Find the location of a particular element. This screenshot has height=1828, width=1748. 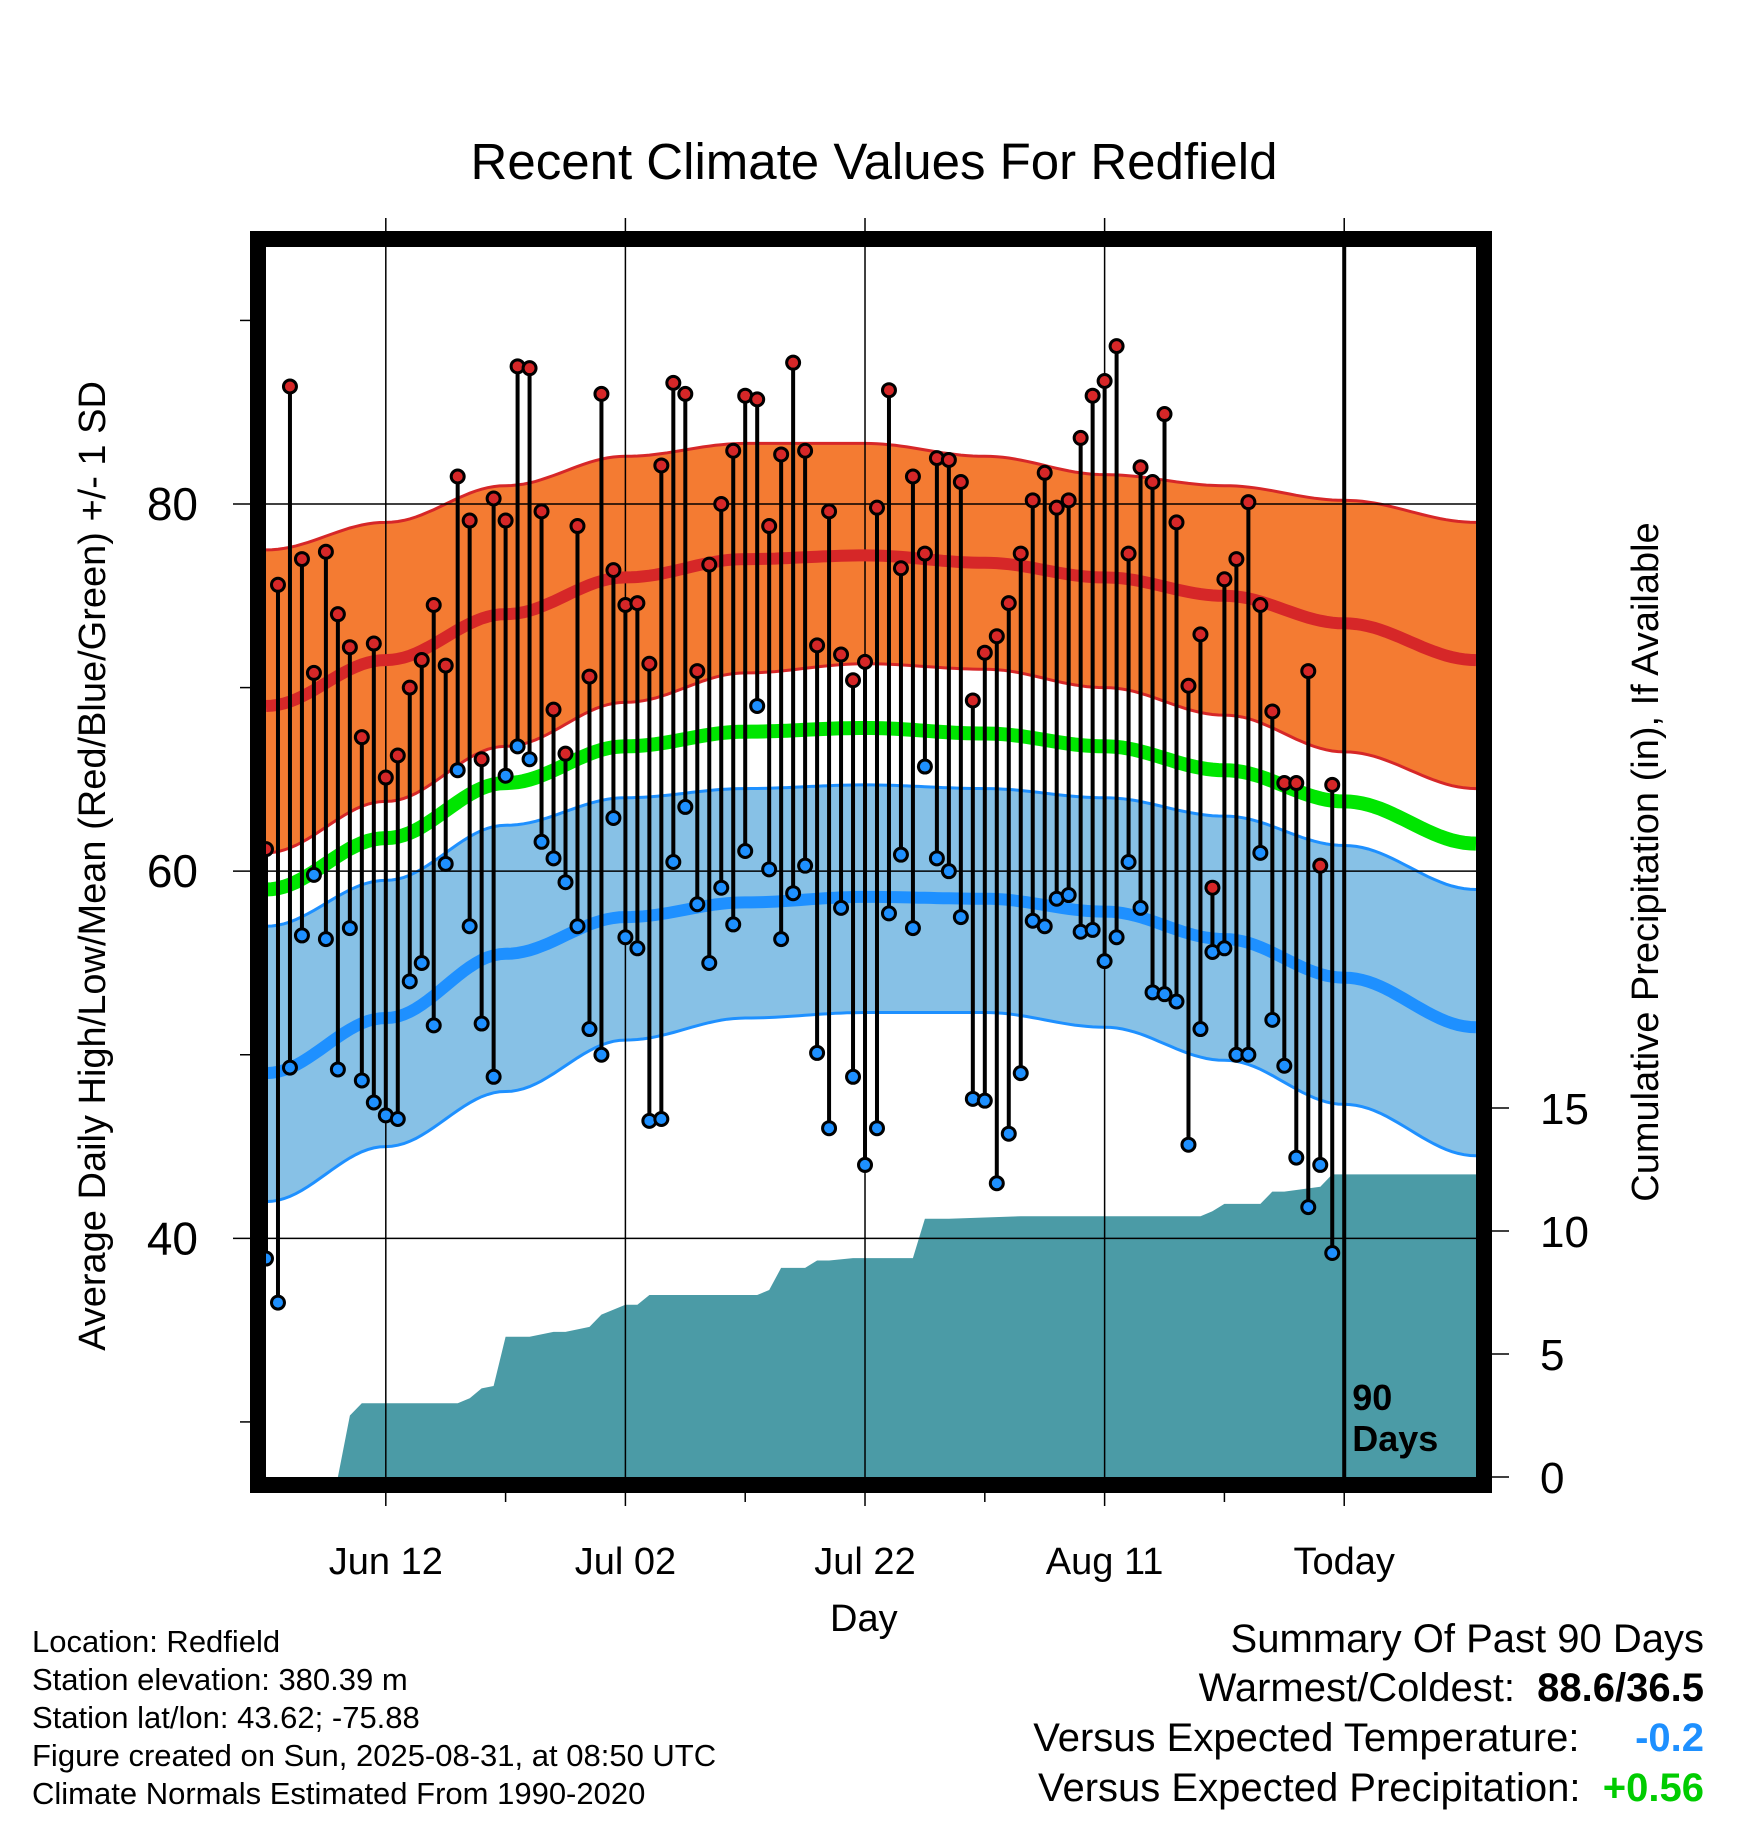

y-right-tick-label: 0 is located at coordinates (1552, 1478).